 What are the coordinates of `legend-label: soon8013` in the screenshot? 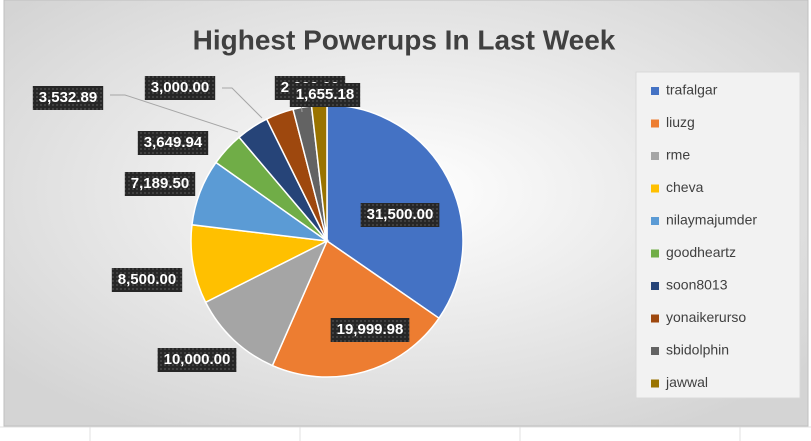 It's located at (697, 285).